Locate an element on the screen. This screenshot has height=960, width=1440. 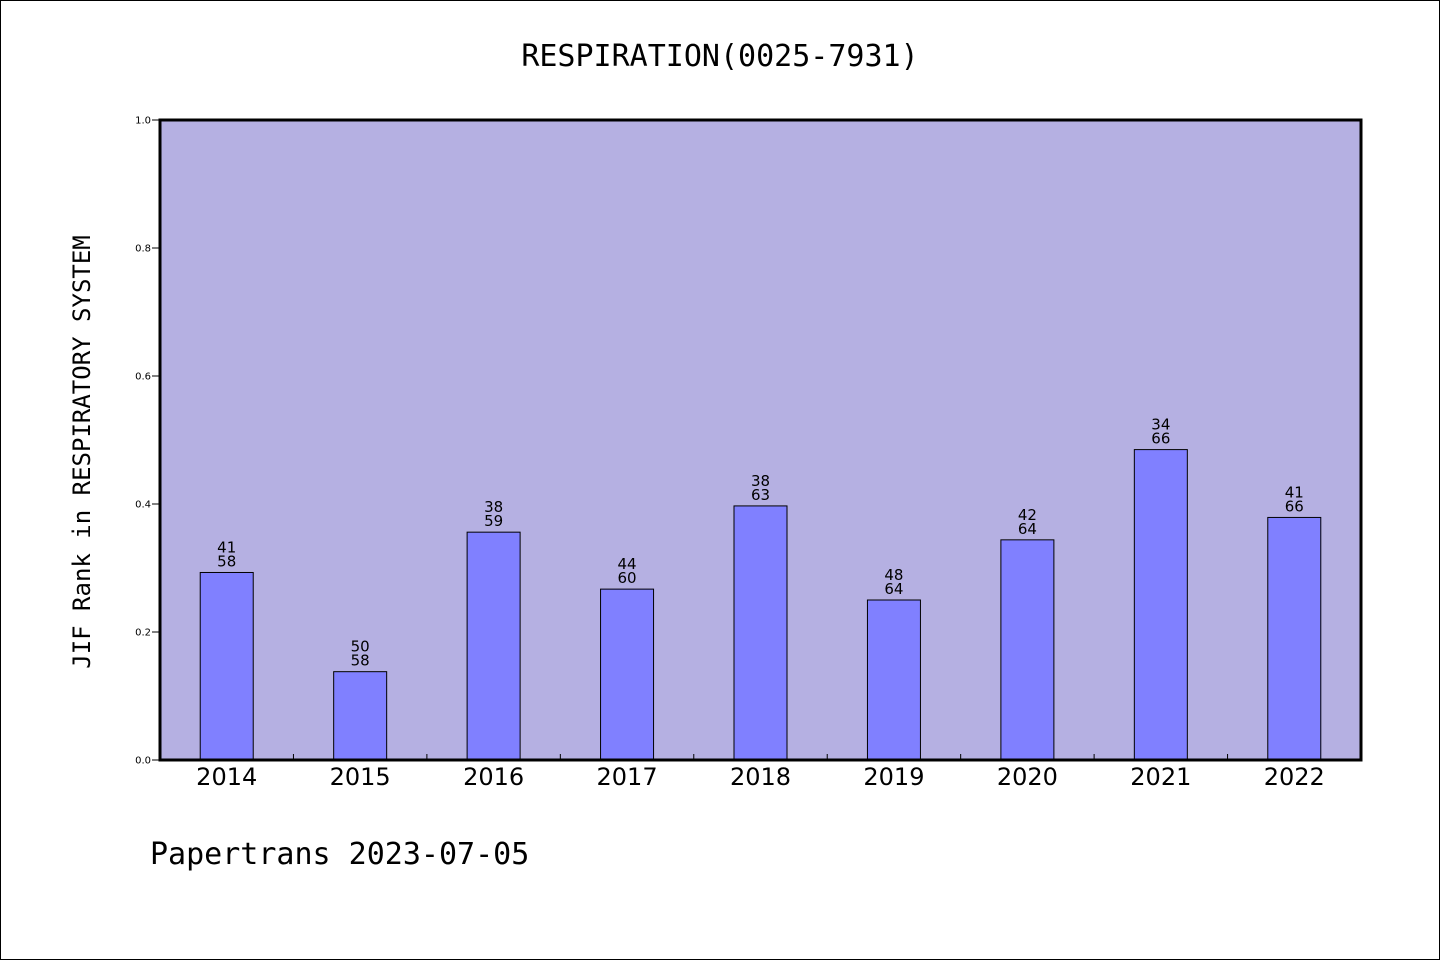
bar-2022 is located at coordinates (1294, 638).